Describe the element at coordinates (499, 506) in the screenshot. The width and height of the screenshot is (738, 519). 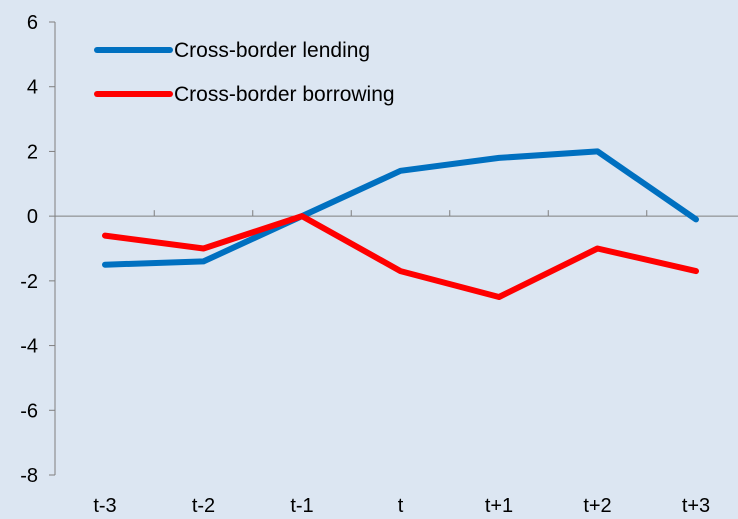
I see `x-tick-label: t+1` at that location.